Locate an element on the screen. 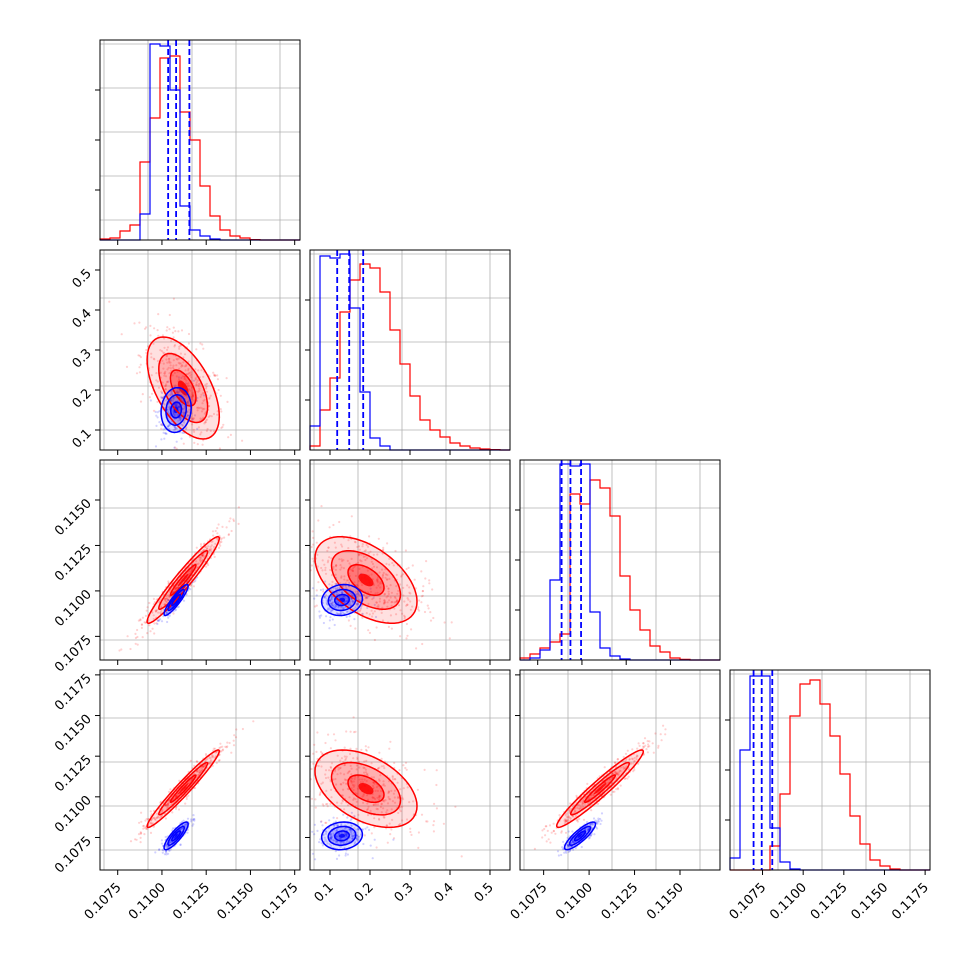 The image size is (970, 970). density-peak-blue is located at coordinates (580, 835).